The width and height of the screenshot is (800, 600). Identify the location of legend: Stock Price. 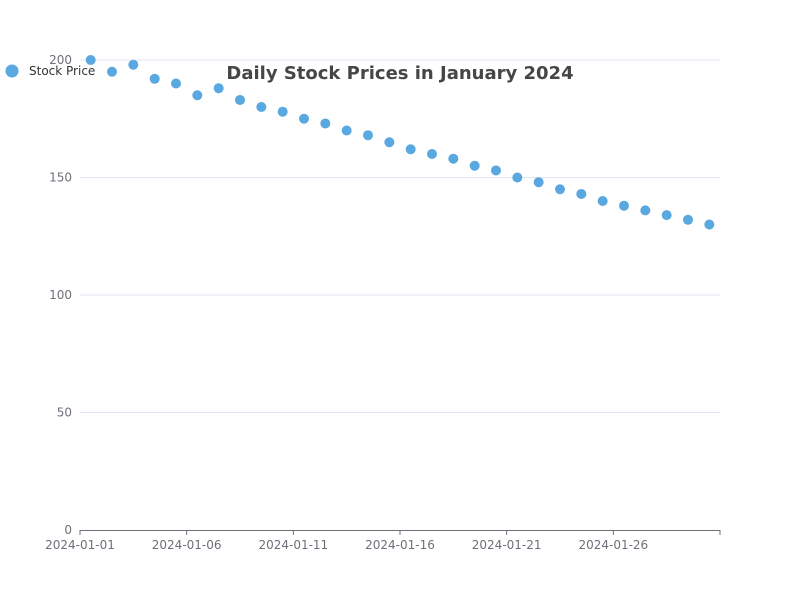
(50, 71).